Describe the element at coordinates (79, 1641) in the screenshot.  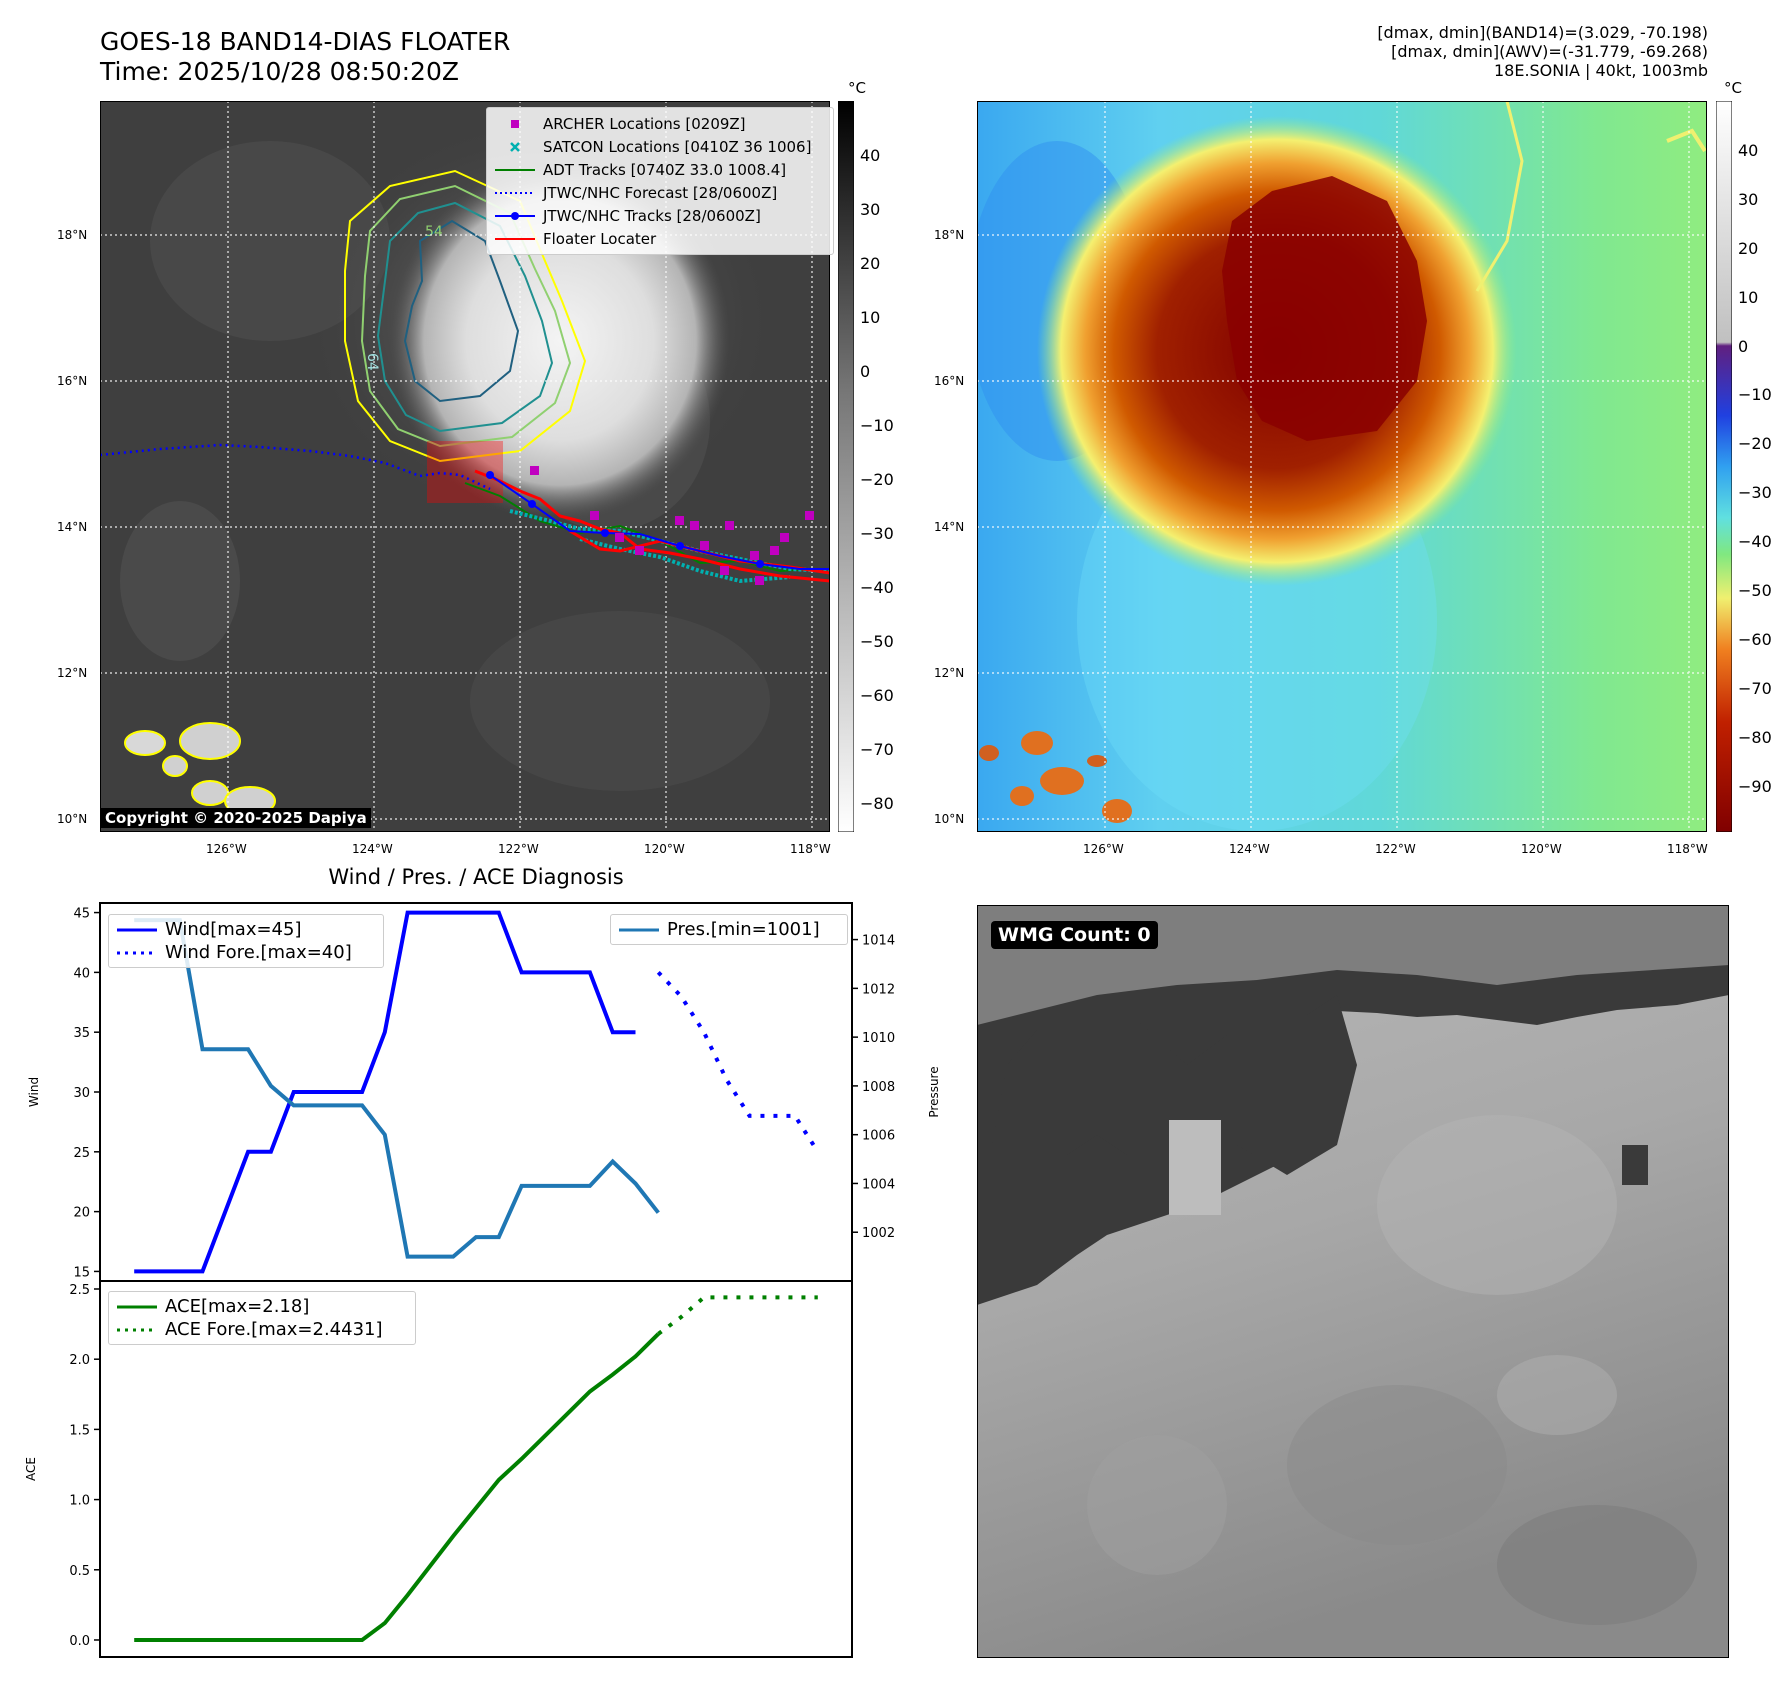
I see `ace-ytick-label: 0.0` at that location.